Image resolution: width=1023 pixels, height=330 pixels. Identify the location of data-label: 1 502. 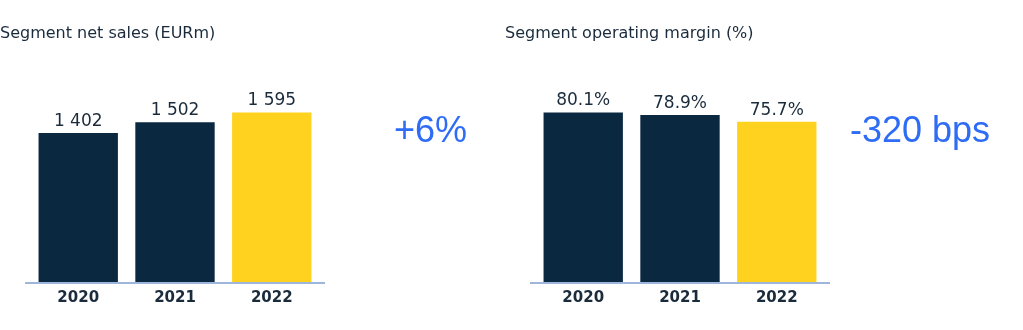
(175, 109).